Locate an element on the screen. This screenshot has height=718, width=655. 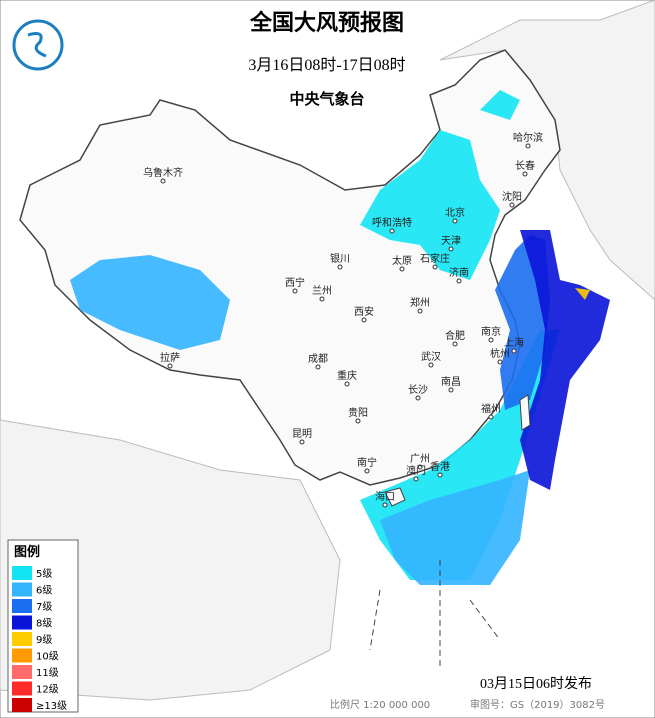
legend-label: 5级 is located at coordinates (44, 574).